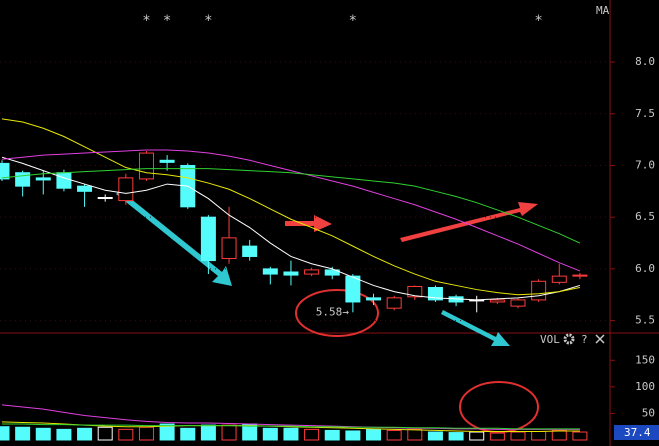  What do you see at coordinates (600, 339) in the screenshot?
I see `close-icon` at bounding box center [600, 339].